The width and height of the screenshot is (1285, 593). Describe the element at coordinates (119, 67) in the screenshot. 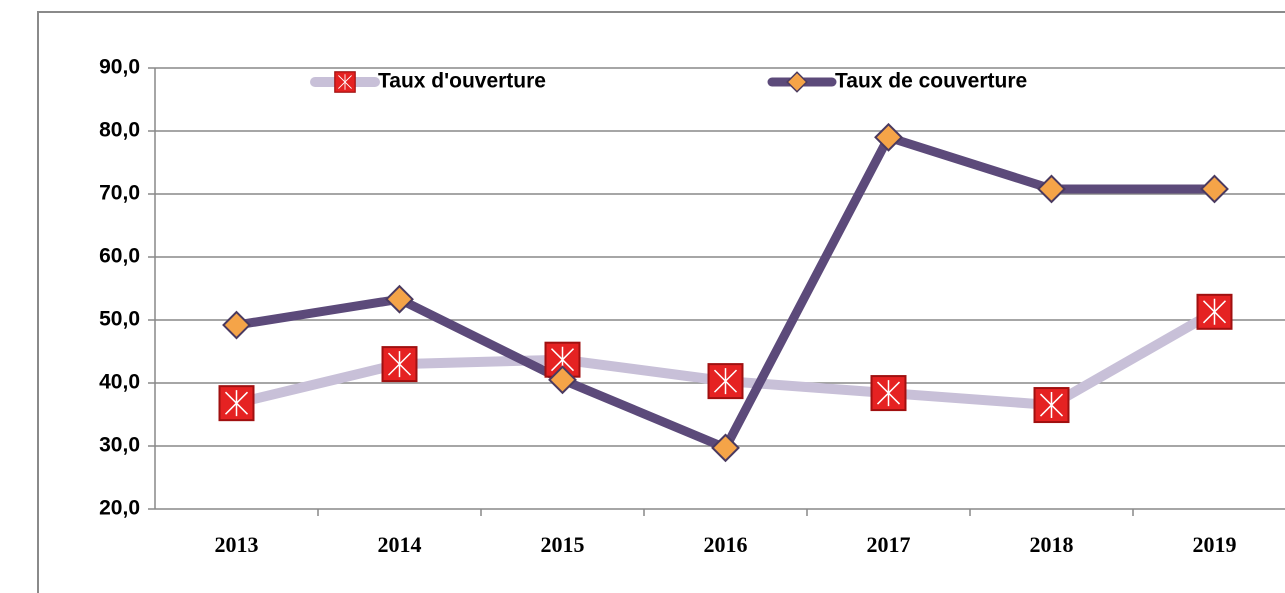

I see `y-tick-label: 90,0` at that location.